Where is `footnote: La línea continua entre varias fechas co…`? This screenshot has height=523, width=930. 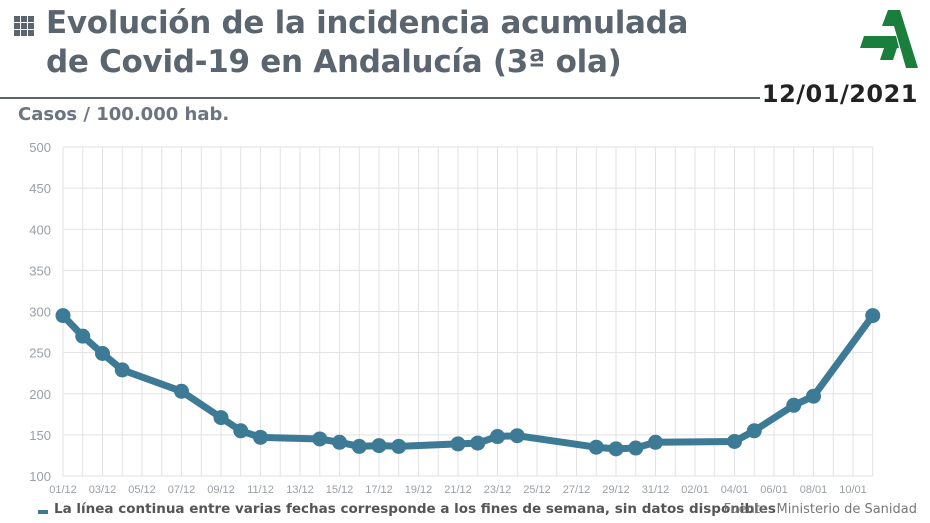
footnote: La línea continua entre varias fechas co… is located at coordinates (415, 509).